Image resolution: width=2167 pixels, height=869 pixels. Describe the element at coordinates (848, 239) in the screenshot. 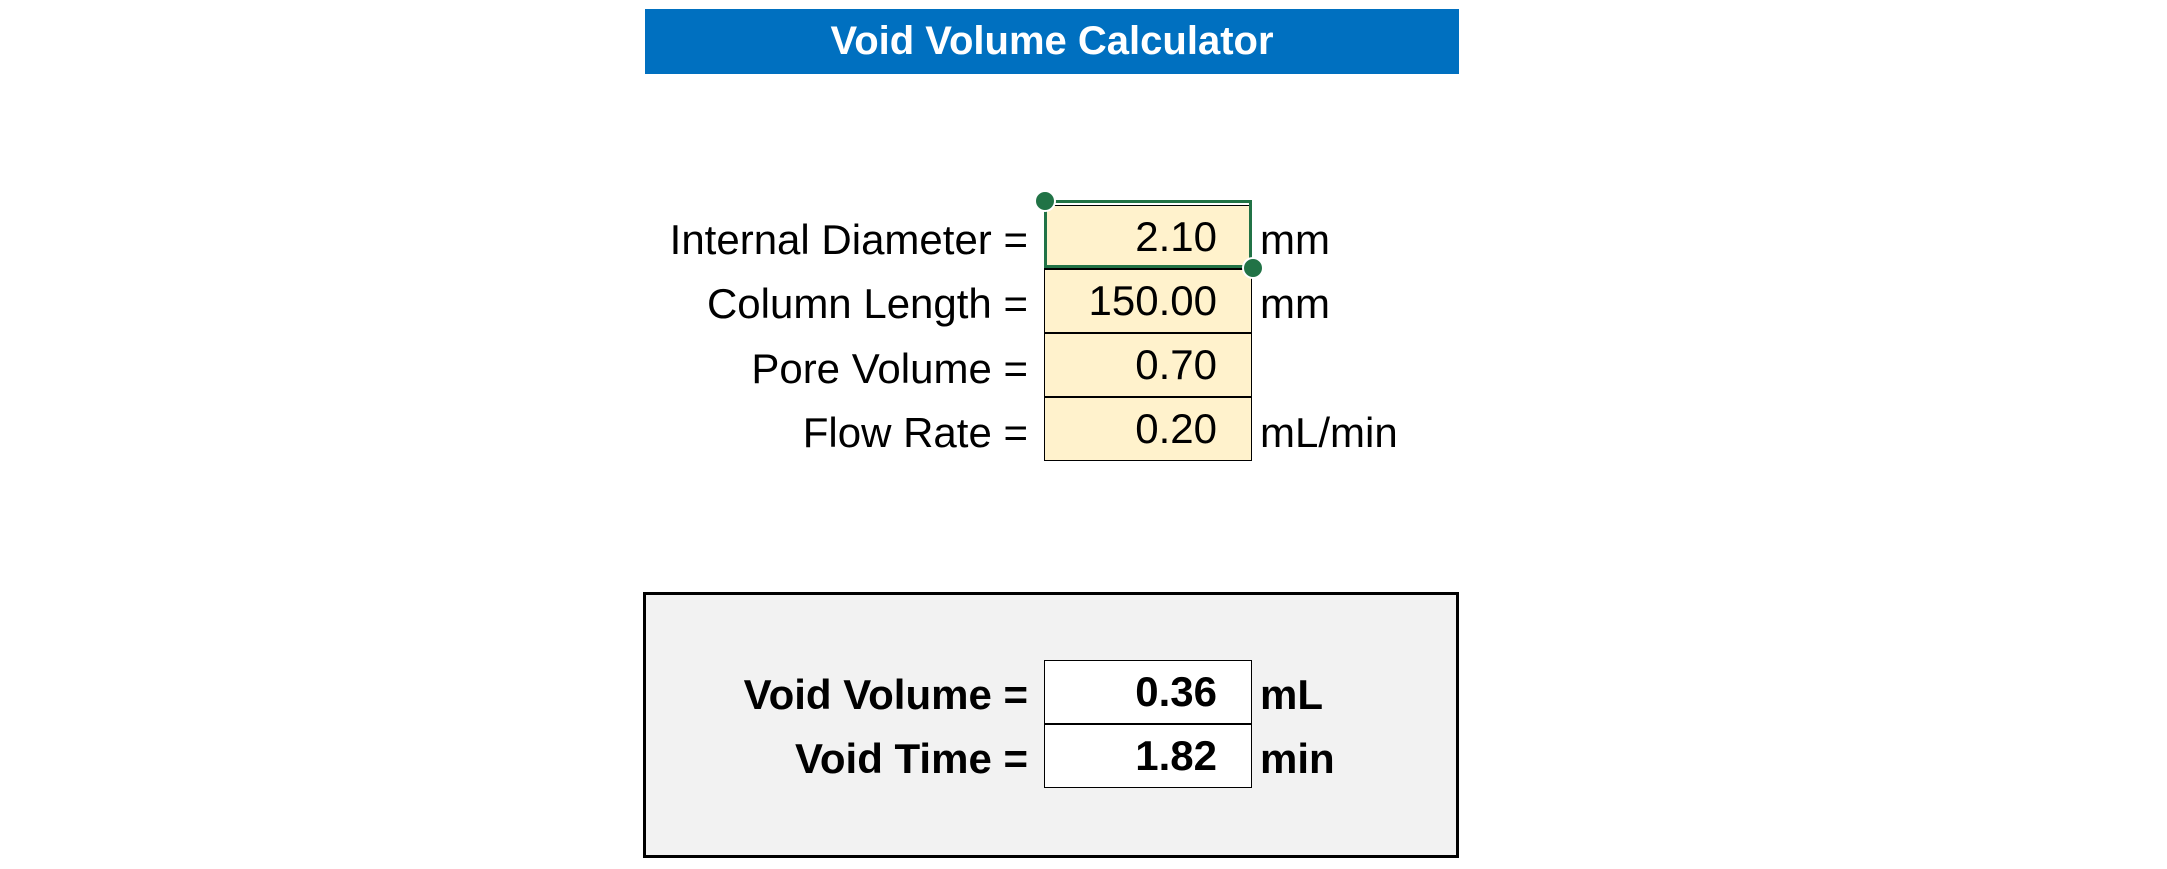

I see `internal-diameter-label: Internal Diameter =` at that location.